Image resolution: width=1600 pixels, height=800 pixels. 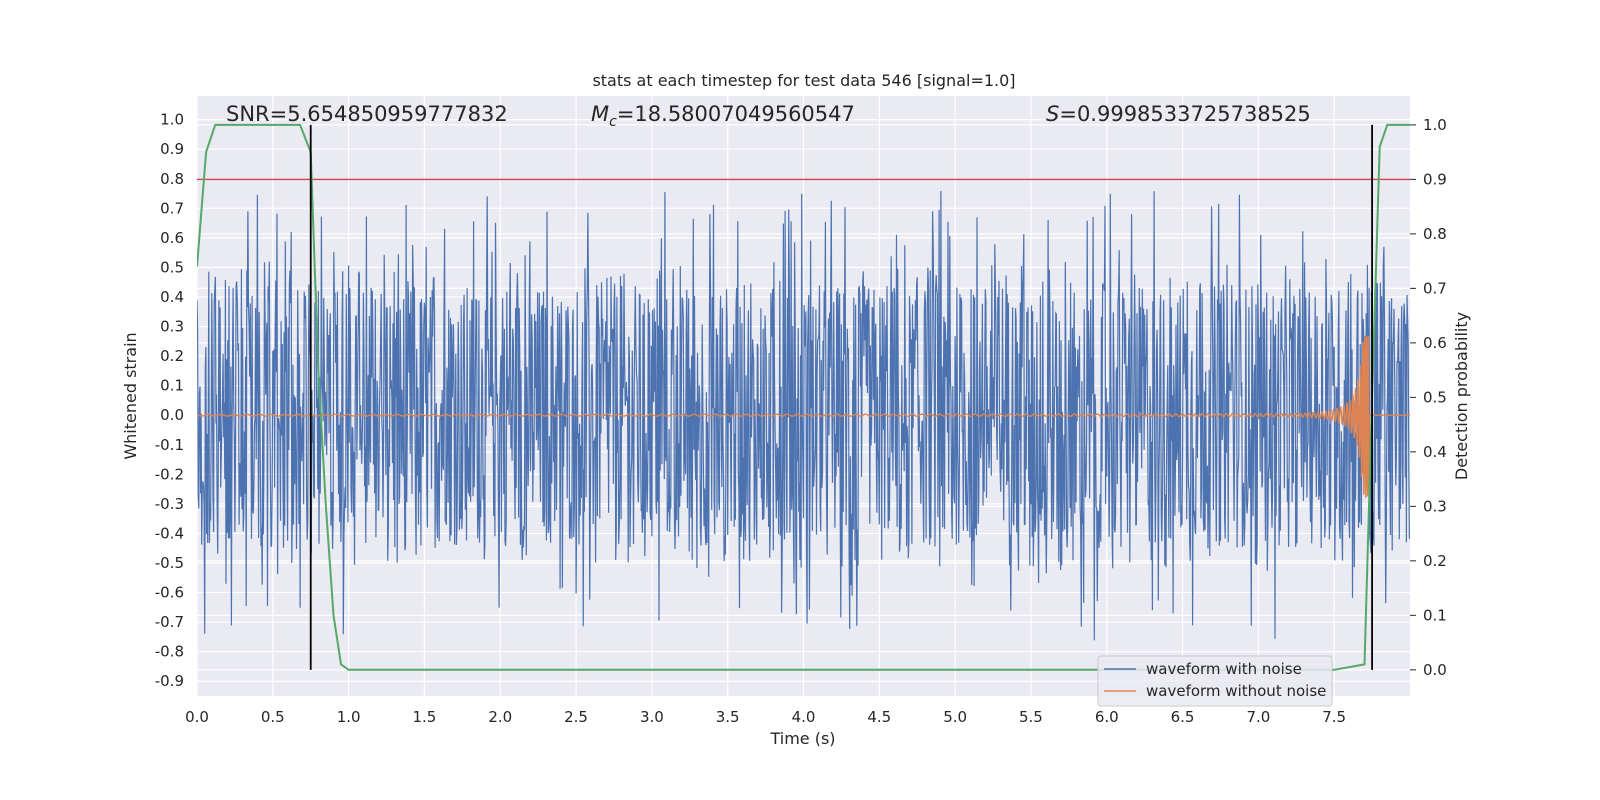 What do you see at coordinates (879, 717) in the screenshot?
I see `x-tick-label: 4.5` at bounding box center [879, 717].